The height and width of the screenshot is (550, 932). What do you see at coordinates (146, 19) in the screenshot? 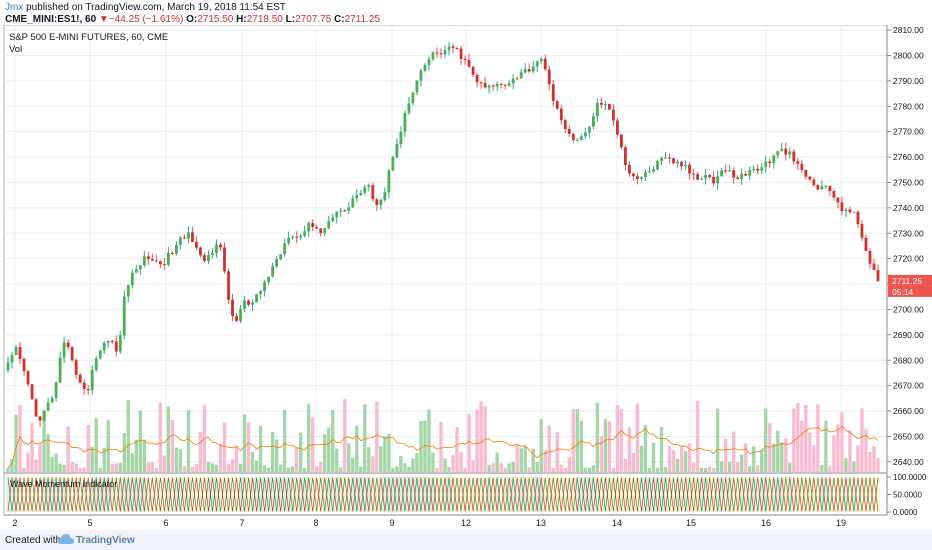
I see `change-value: −44.25 (−1.61%)` at bounding box center [146, 19].